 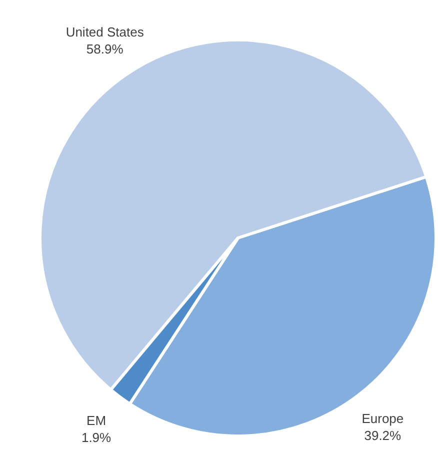 I want to click on slice-label: Europe, so click(x=383, y=418).